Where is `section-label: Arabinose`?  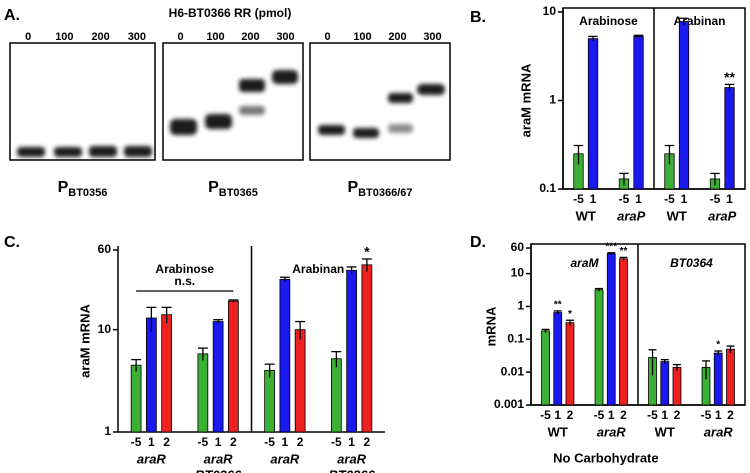
section-label: Arabinose is located at coordinates (608, 21).